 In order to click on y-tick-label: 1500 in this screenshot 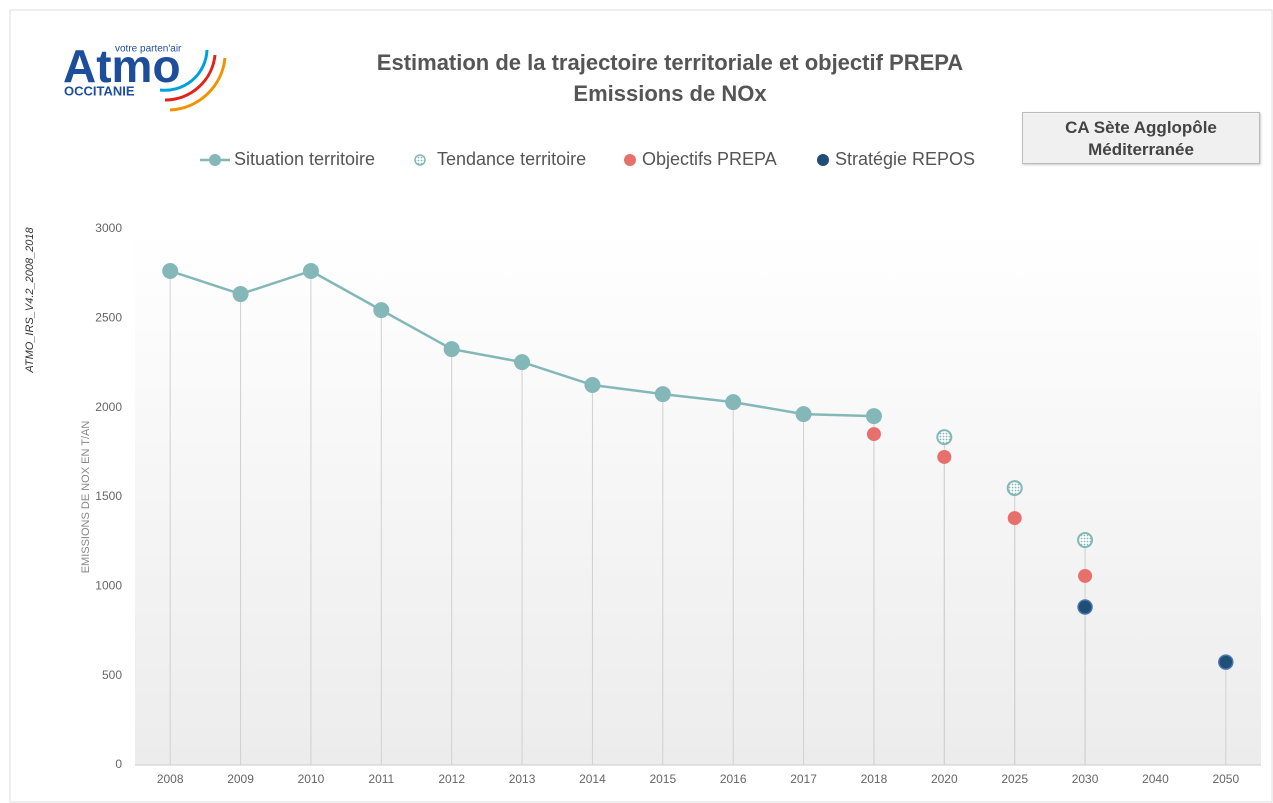, I will do `click(108, 496)`.